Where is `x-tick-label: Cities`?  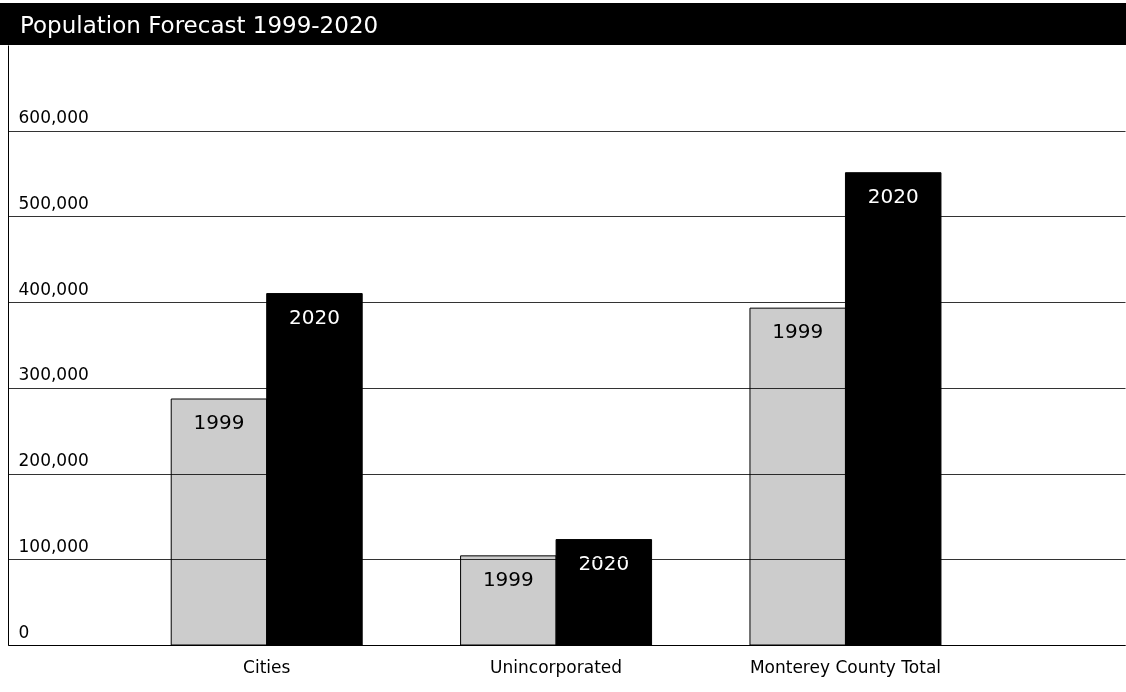
x-tick-label: Cities is located at coordinates (267, 666).